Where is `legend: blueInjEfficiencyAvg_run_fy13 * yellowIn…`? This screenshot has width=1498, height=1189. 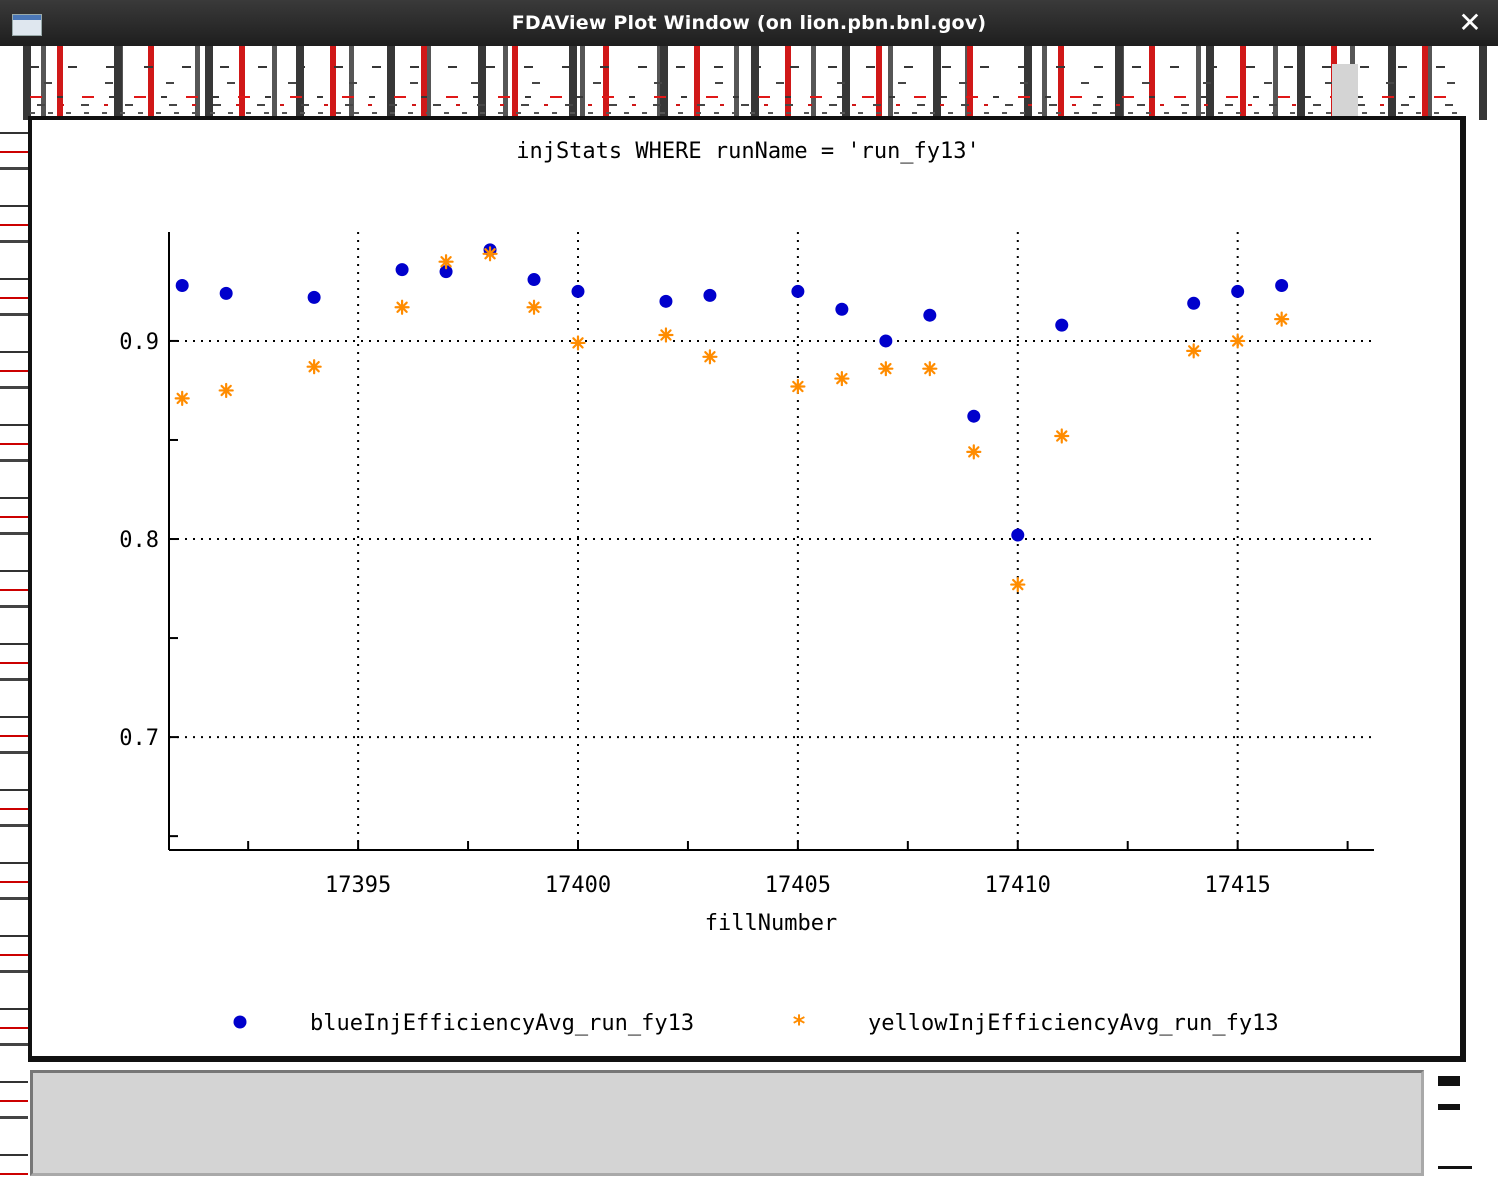
legend: blueInjEfficiencyAvg_run_fy13 * yellowIn… is located at coordinates (756, 1024).